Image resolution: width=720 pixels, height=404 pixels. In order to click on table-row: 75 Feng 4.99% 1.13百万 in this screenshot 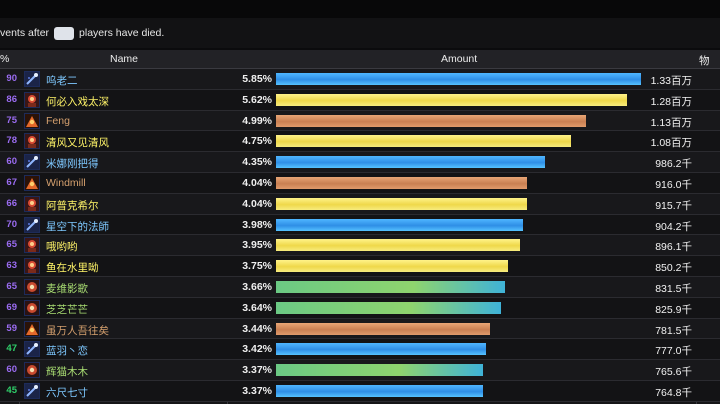, I will do `click(360, 121)`.